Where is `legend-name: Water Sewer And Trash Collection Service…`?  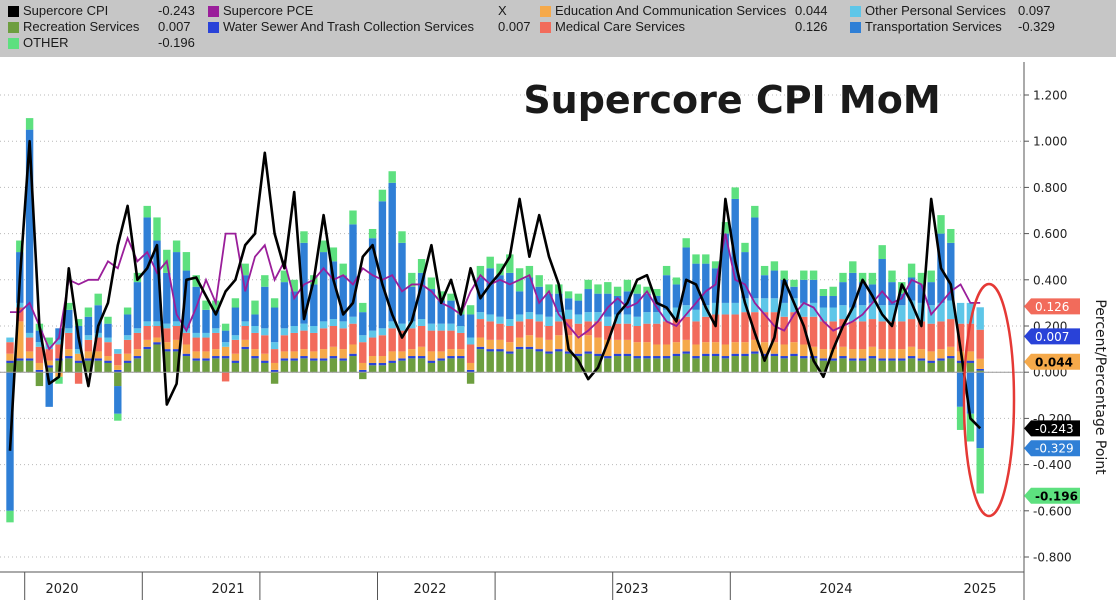
legend-name: Water Sewer And Trash Collection Service… is located at coordinates (348, 26).